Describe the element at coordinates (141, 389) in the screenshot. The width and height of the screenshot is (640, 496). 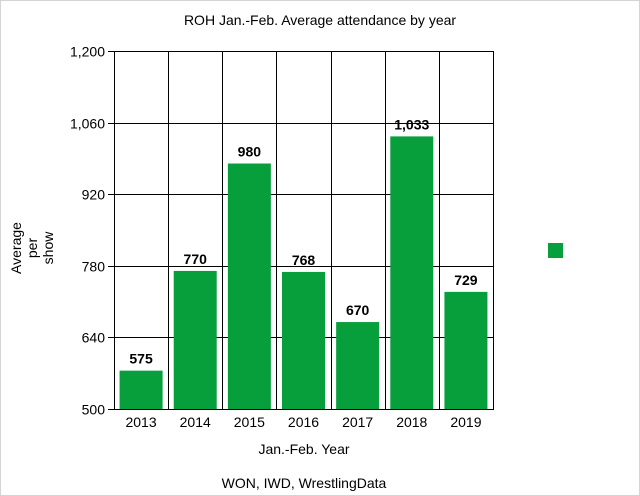
I see `bar-2013` at that location.